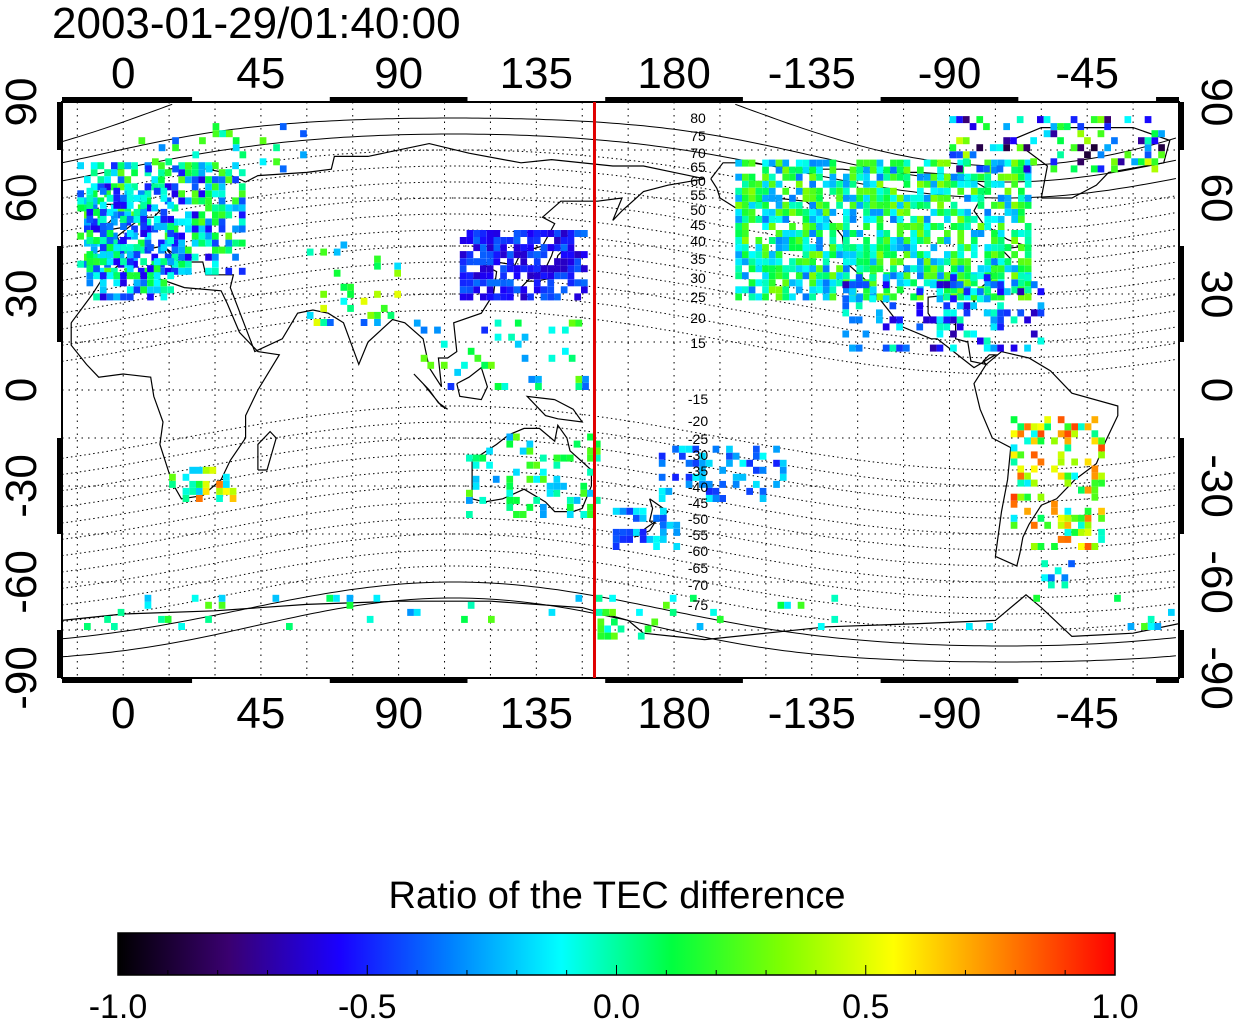  I want to click on lat-tick-label: 0, so click(1216, 390).